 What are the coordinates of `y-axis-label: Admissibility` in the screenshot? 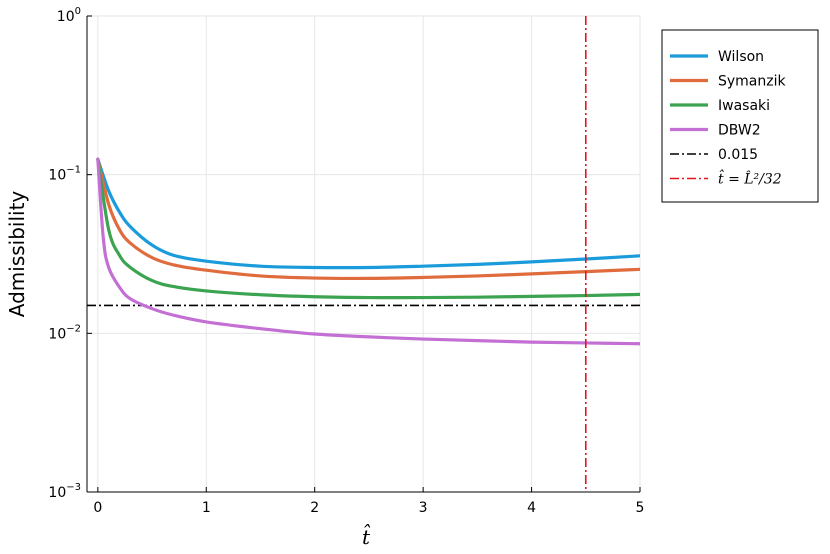 It's located at (17, 254).